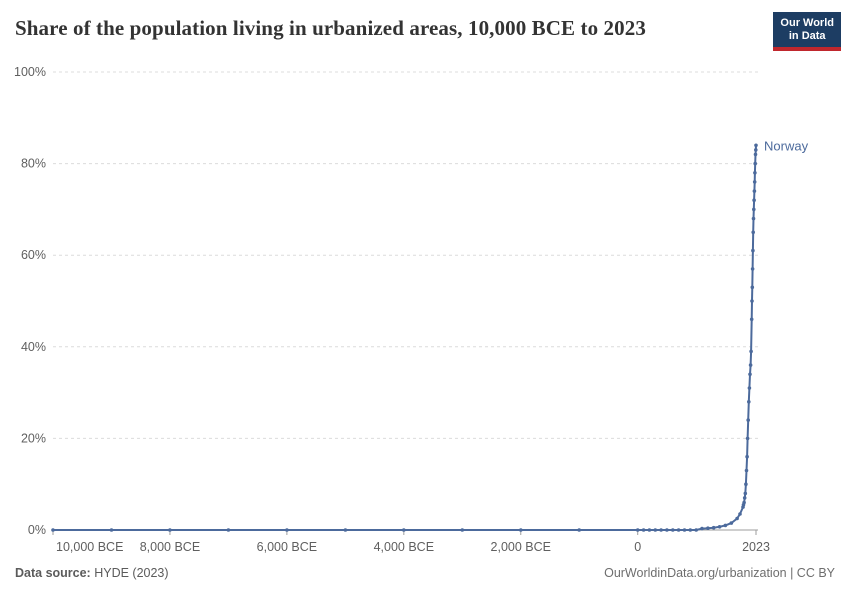  Describe the element at coordinates (637, 547) in the screenshot. I see `x-axis-tick-label: 0` at that location.